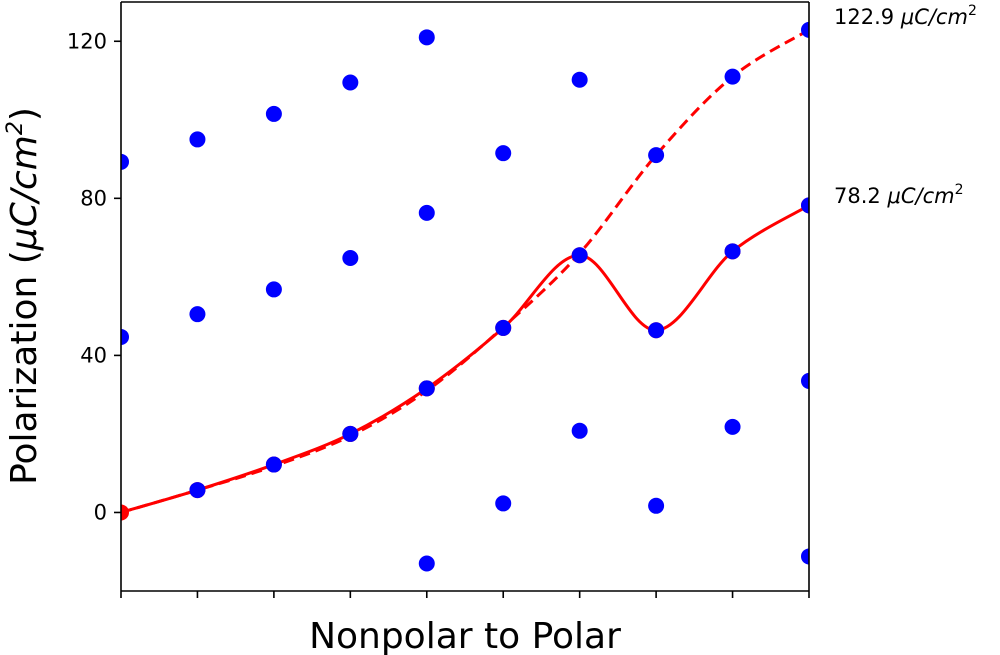  Describe the element at coordinates (905, 105) in the screenshot. I see `annotations: 122.9 μC/cm2 78.2 μC/cm2` at that location.